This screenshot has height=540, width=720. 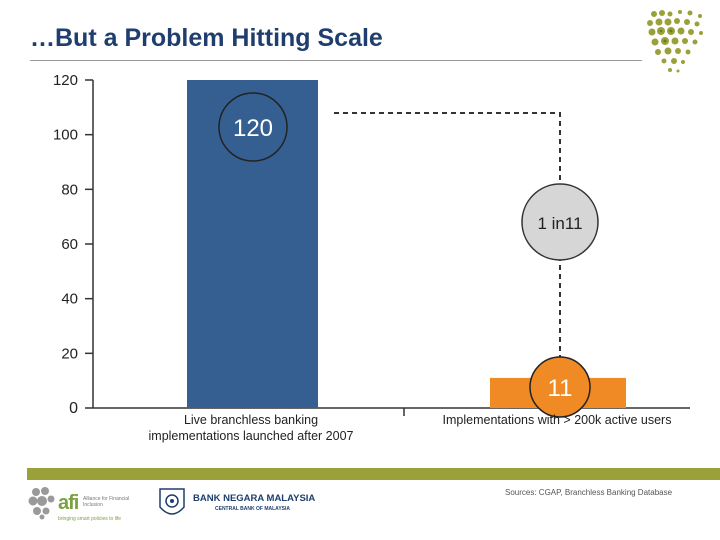 I want to click on bnm-logo-name: BANK NEGARA MALAYSIA, so click(x=254, y=498).